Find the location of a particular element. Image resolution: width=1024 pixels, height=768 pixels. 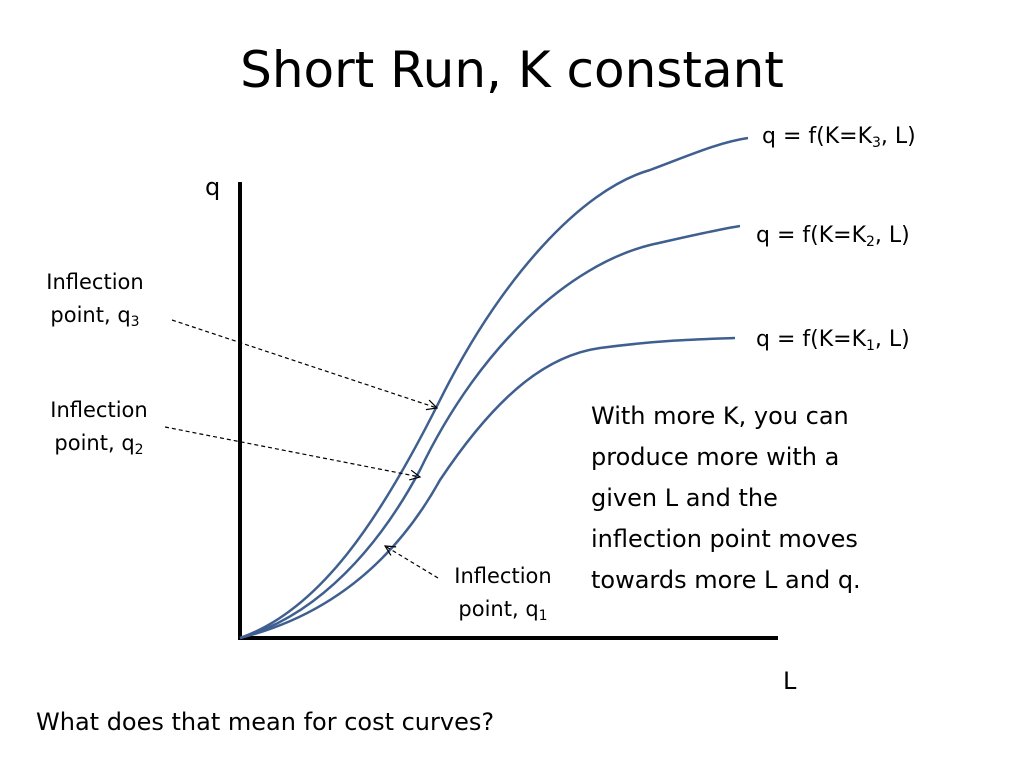

inflection-label-q3: Inflection point, q3 is located at coordinates (95, 300).